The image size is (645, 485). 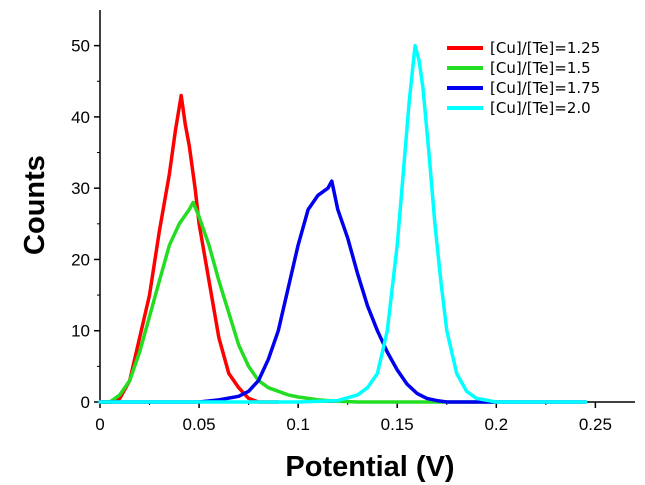 What do you see at coordinates (353, 418) in the screenshot?
I see `x-axis-ticks: 0 0.05 0.1 0.15 0.2 0.25` at bounding box center [353, 418].